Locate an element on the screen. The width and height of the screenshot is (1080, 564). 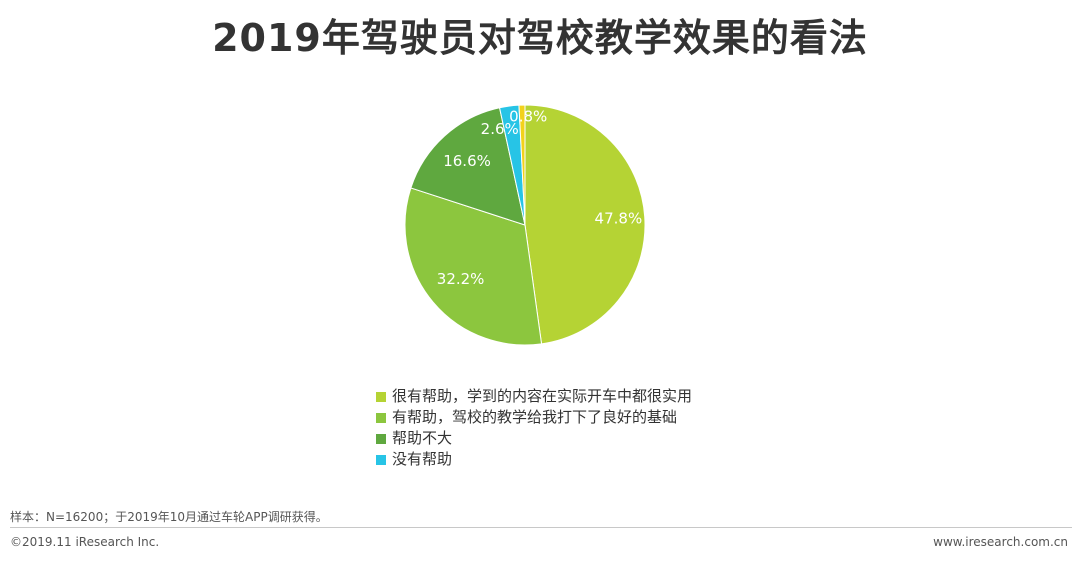
footer-divider is located at coordinates (541, 527).